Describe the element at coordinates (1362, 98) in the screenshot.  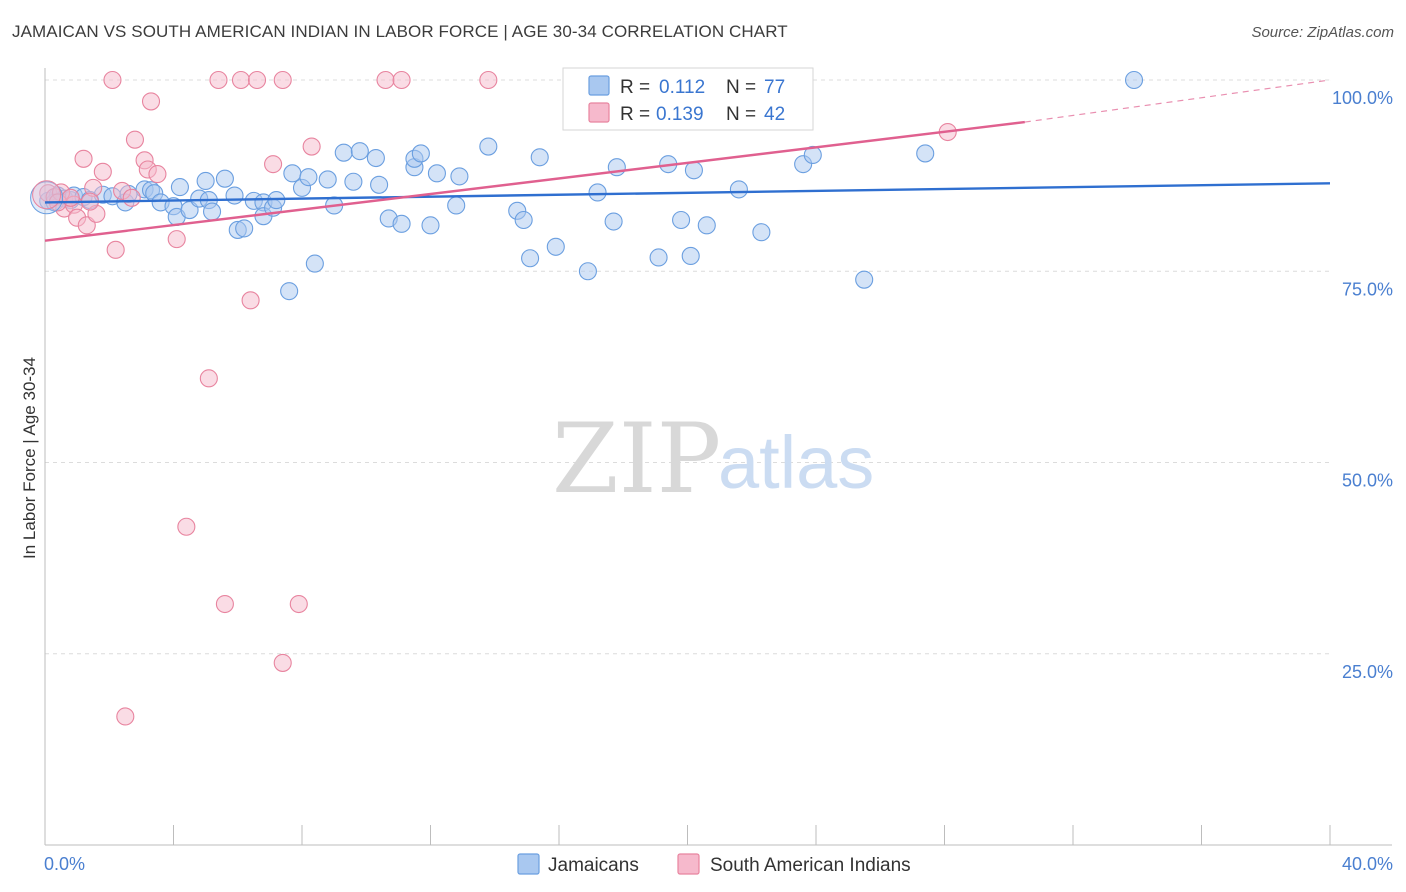
I see `y-tick-label: 100.0%` at that location.